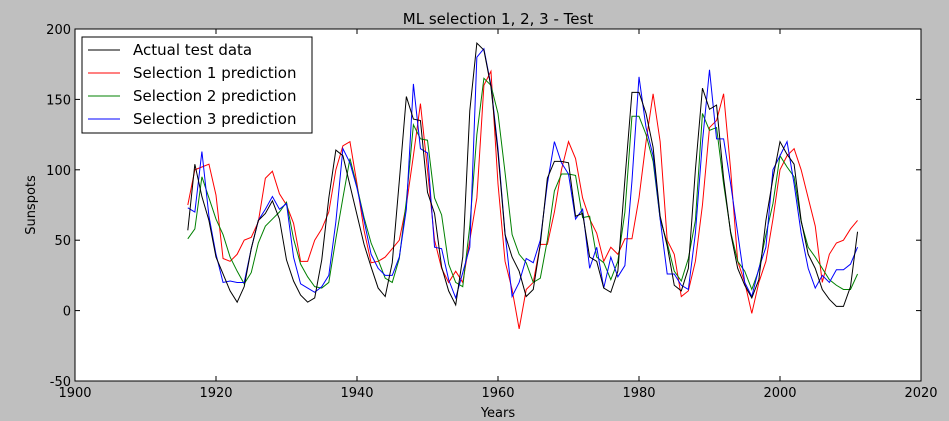 Image resolution: width=949 pixels, height=421 pixels. Describe the element at coordinates (58, 100) in the screenshot. I see `y-tick-label: 150` at that location.